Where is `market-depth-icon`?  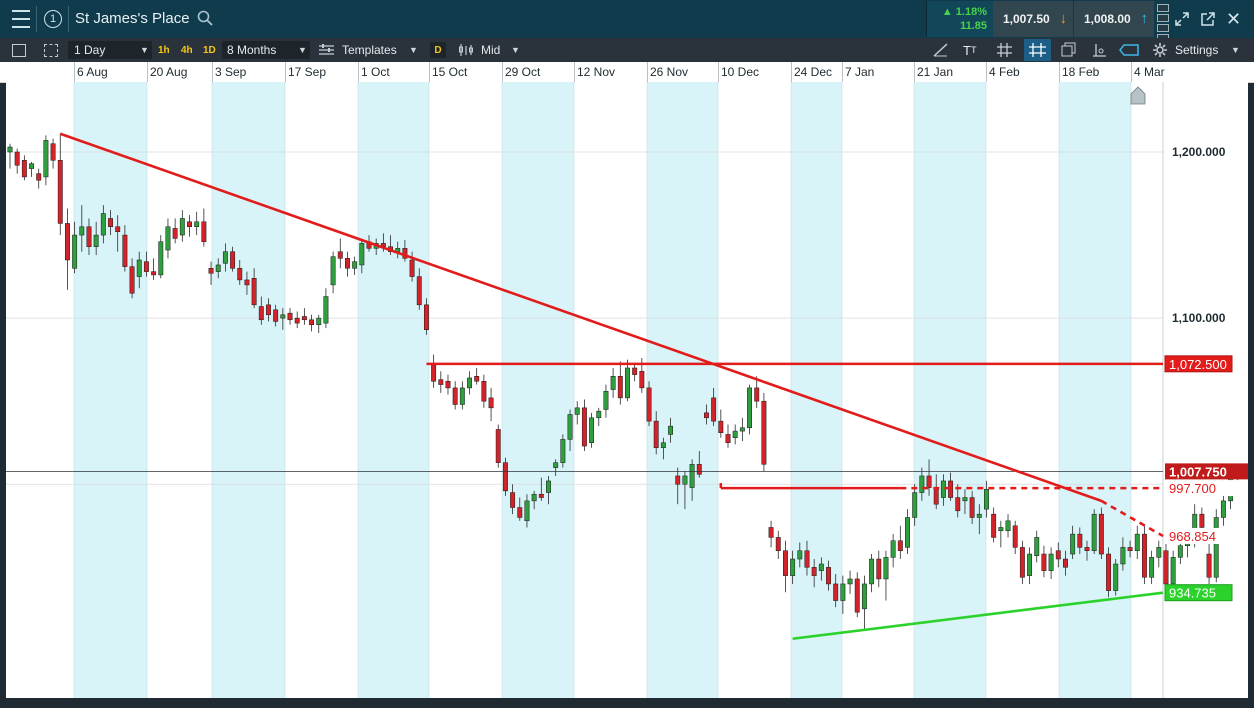 market-depth-icon is located at coordinates (1163, 23).